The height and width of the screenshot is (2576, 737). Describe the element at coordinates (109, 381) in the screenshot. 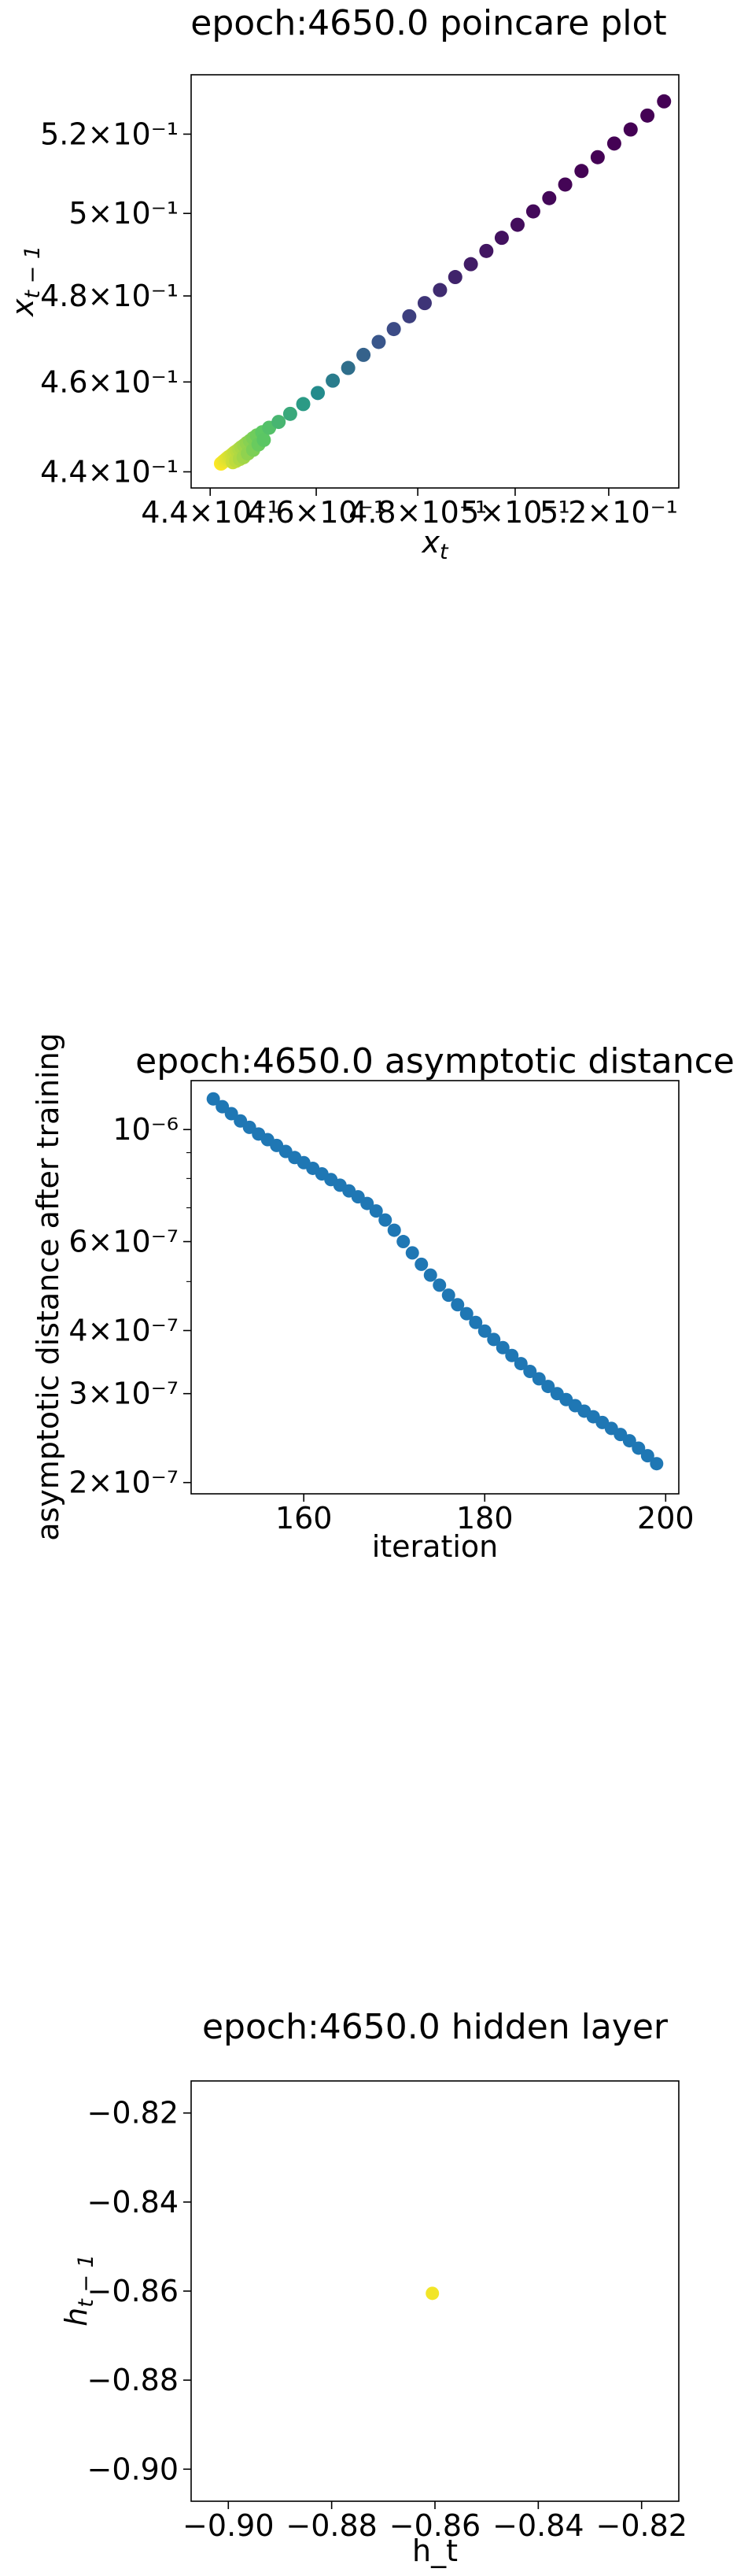

I see `0-y-tick-label: 4.6×10⁻¹` at that location.